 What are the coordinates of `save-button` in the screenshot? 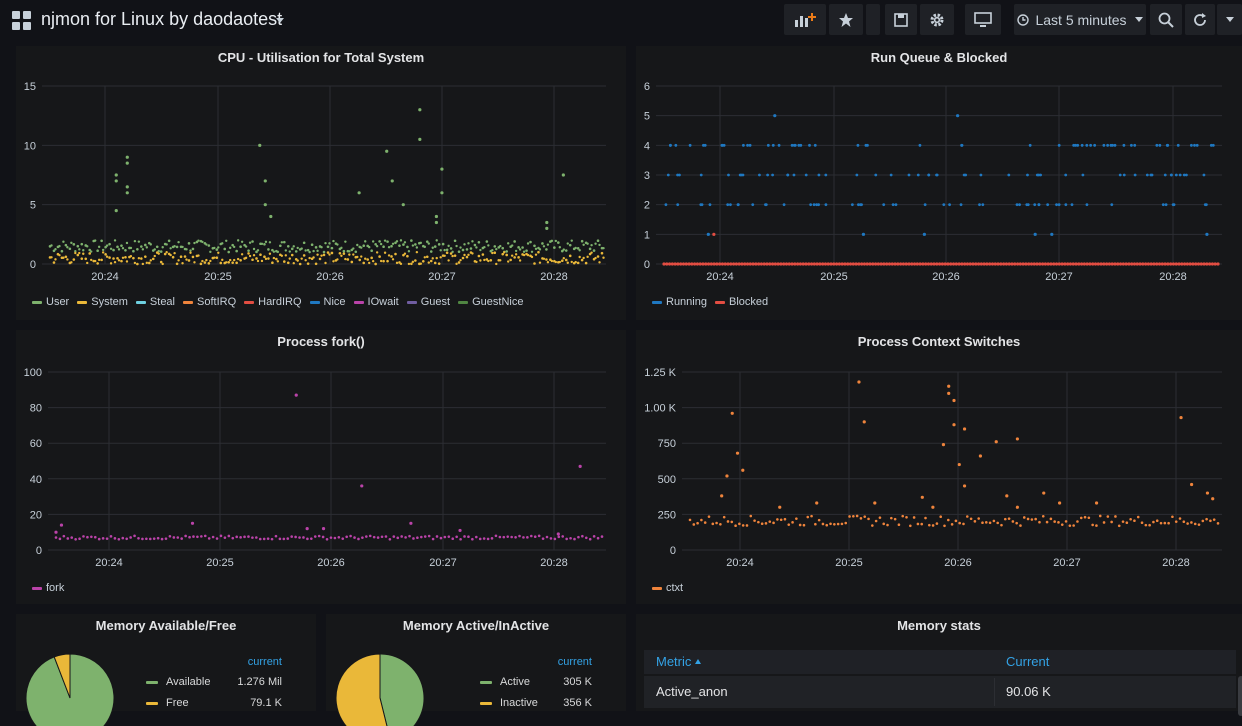 It's located at (901, 19).